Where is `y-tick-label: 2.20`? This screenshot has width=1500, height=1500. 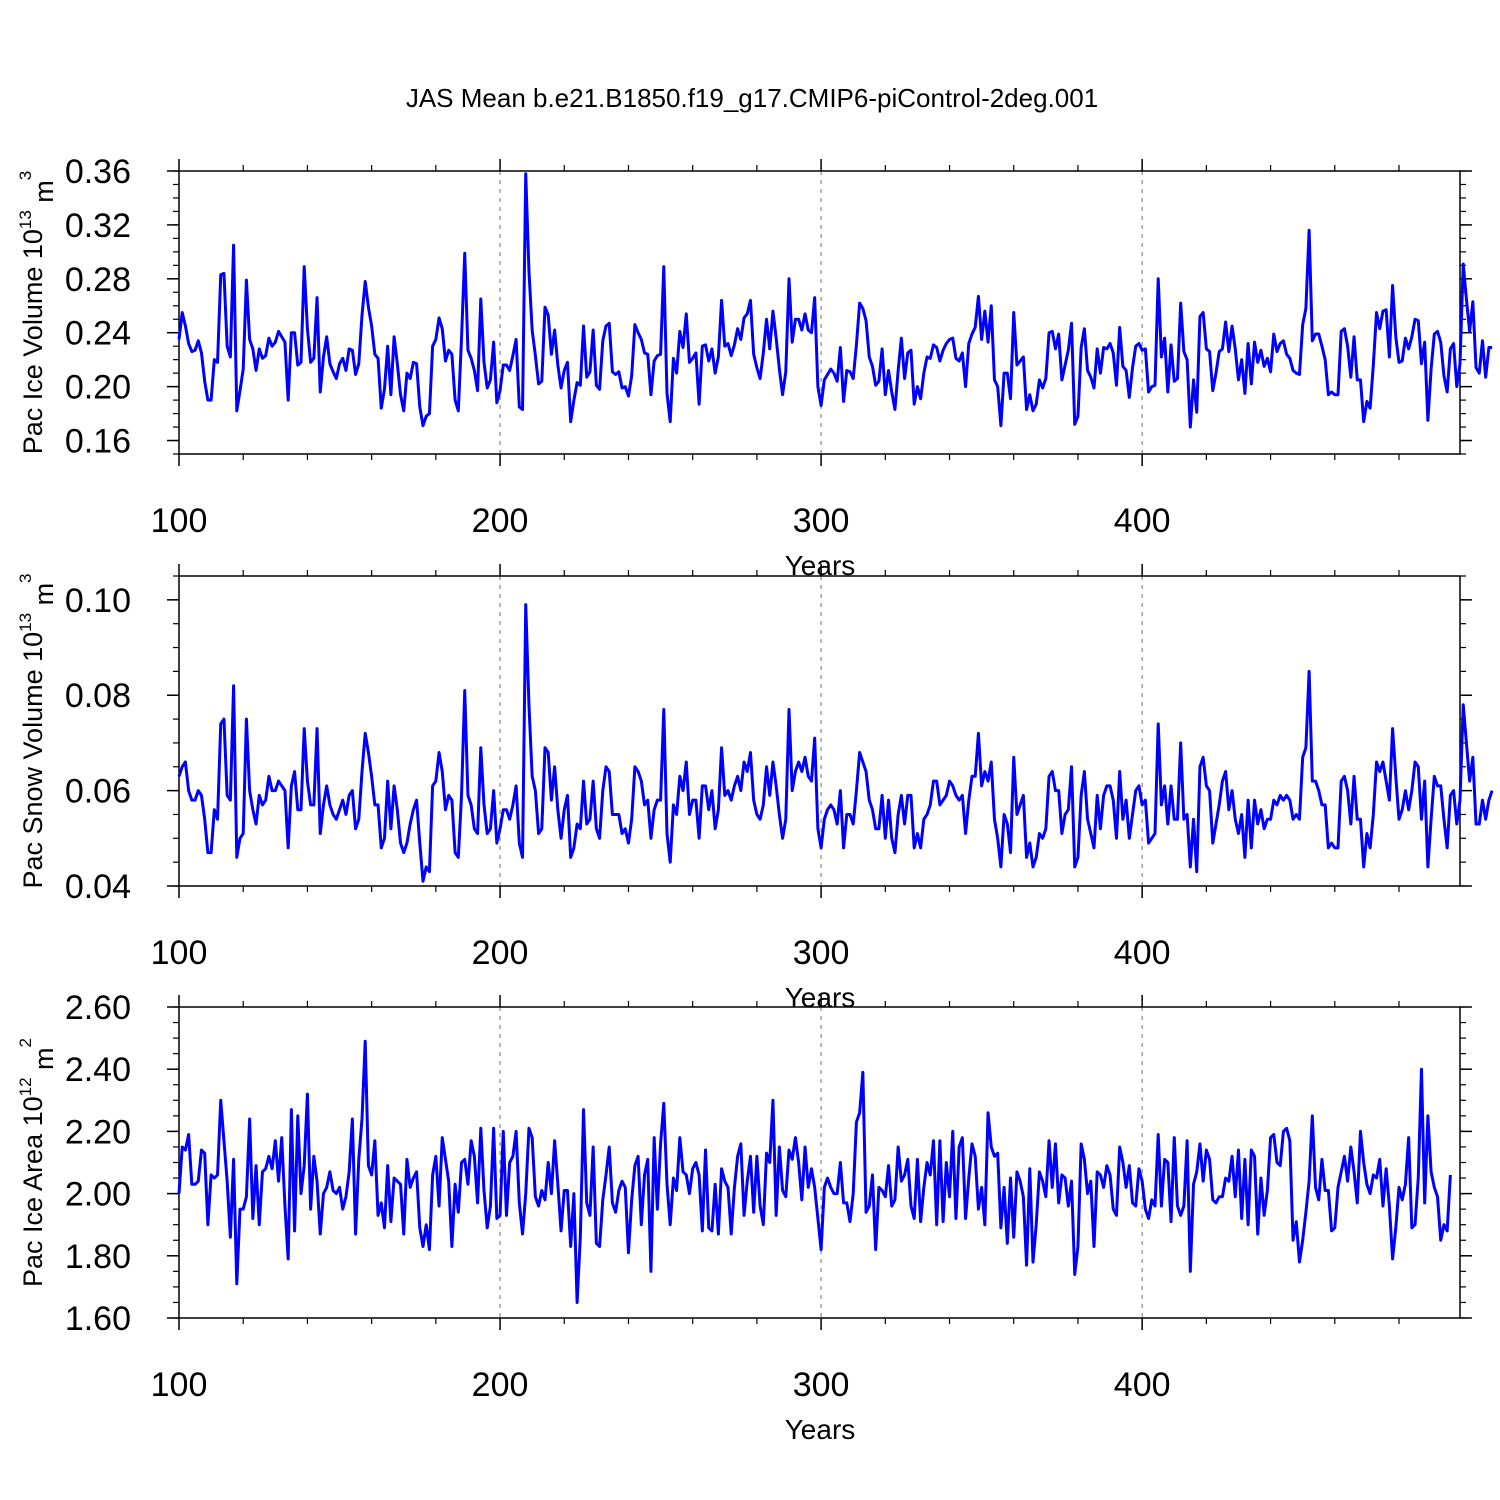
y-tick-label: 2.20 is located at coordinates (98, 1132).